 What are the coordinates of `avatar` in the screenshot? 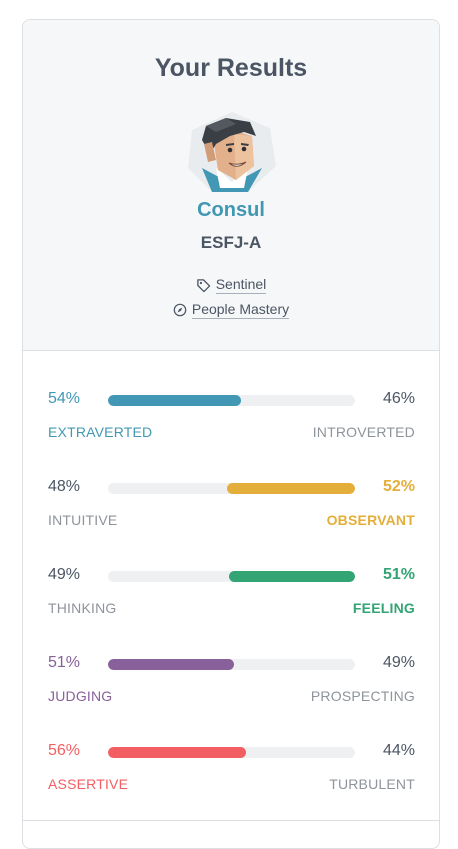 It's located at (232, 152).